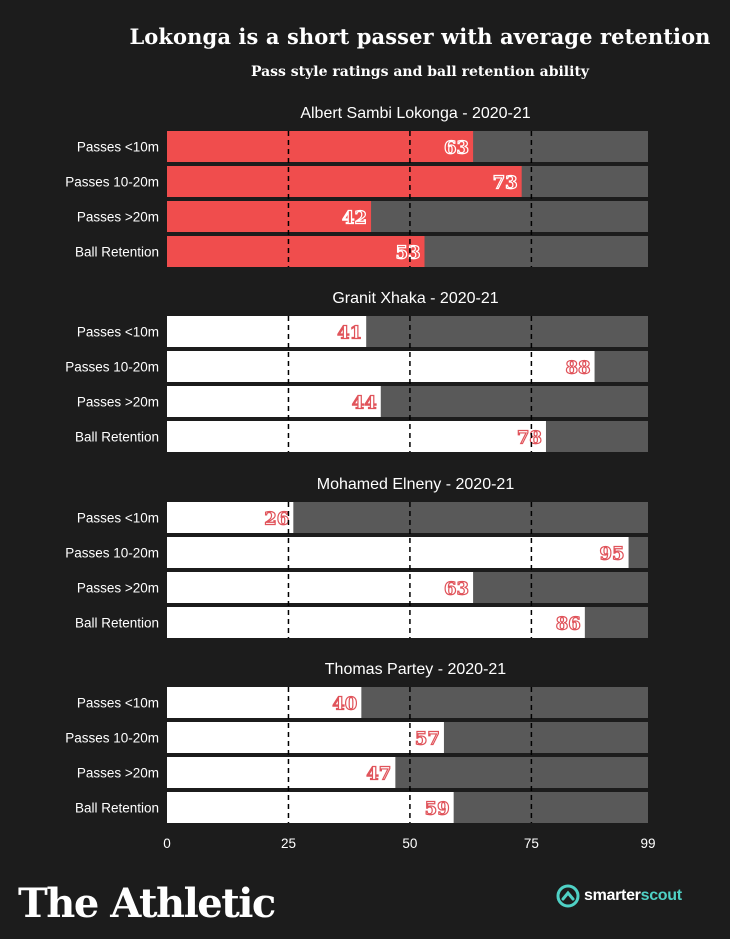 The height and width of the screenshot is (939, 730). What do you see at coordinates (349, 333) in the screenshot?
I see `data-label: 41` at bounding box center [349, 333].